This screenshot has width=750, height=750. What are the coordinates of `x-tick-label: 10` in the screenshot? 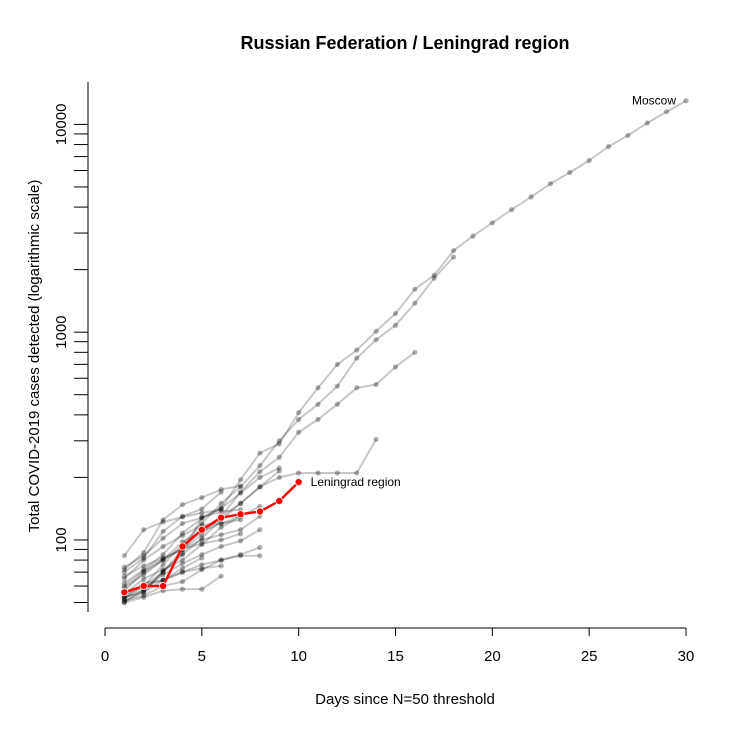 It's located at (298, 656).